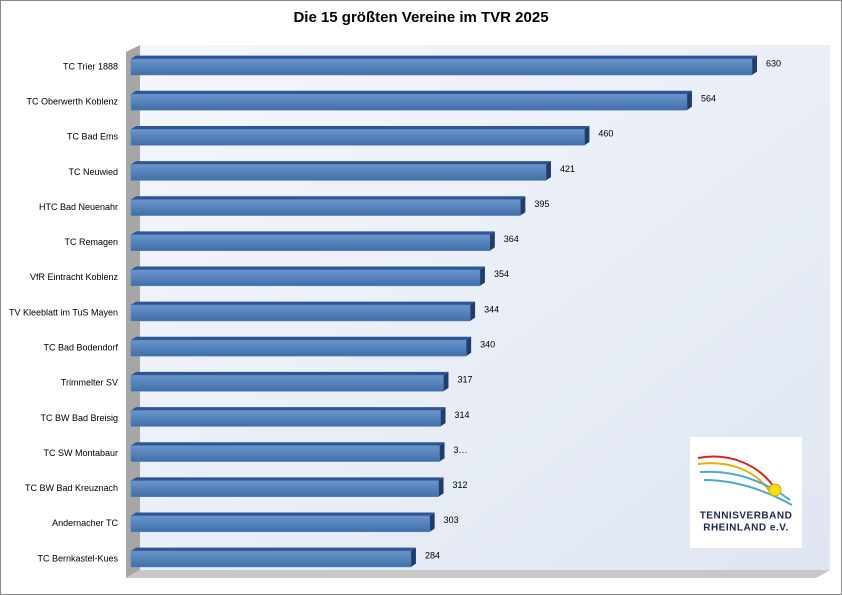 Image resolution: width=842 pixels, height=595 pixels. What do you see at coordinates (501, 274) in the screenshot?
I see `value-label: 354` at bounding box center [501, 274].